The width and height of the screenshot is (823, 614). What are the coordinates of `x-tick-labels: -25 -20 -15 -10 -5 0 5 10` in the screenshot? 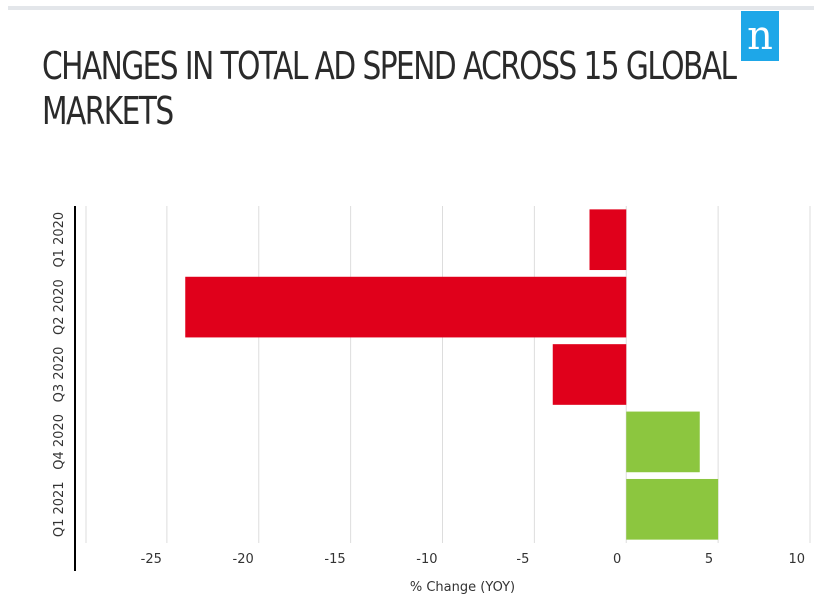 It's located at (473, 559).